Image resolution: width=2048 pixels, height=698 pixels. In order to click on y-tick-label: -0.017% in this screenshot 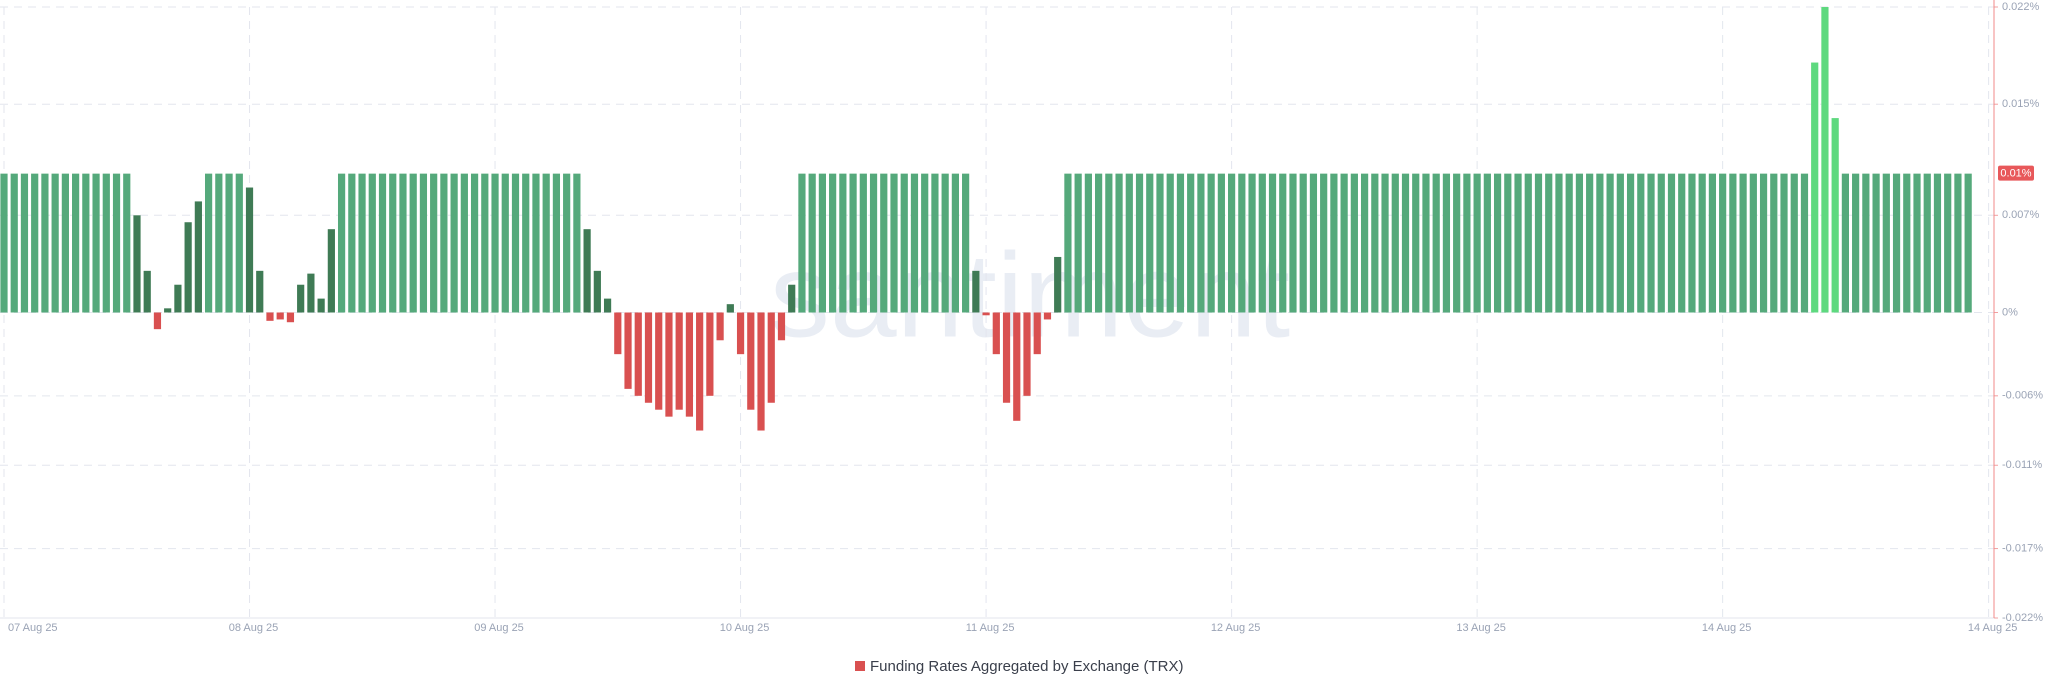, I will do `click(2022, 548)`.